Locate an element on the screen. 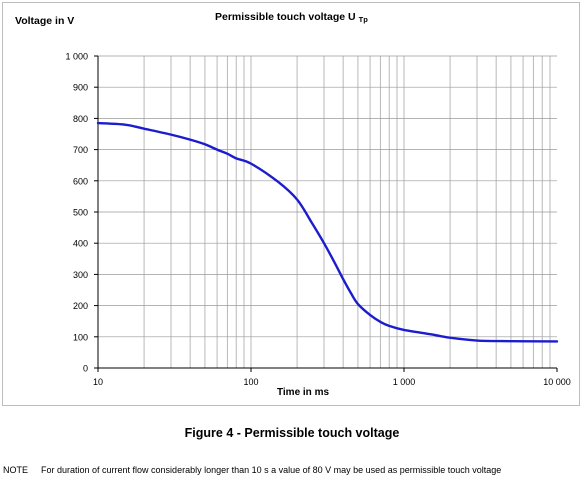  x-tick-label: 10 000 is located at coordinates (557, 382).